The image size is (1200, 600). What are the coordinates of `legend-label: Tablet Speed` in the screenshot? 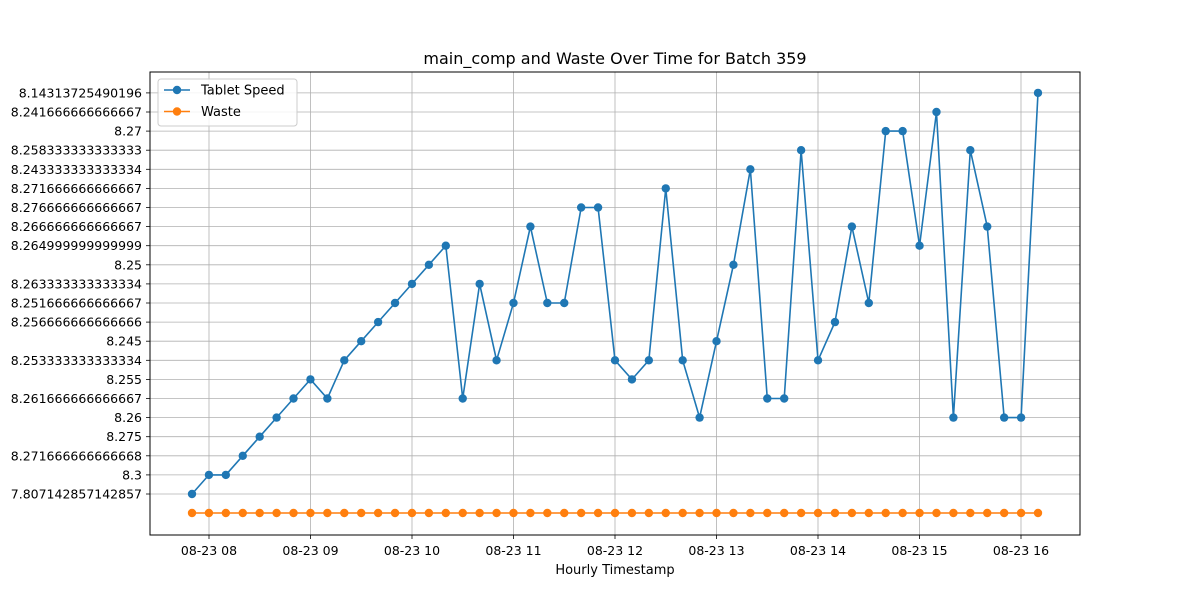 It's located at (242, 91).